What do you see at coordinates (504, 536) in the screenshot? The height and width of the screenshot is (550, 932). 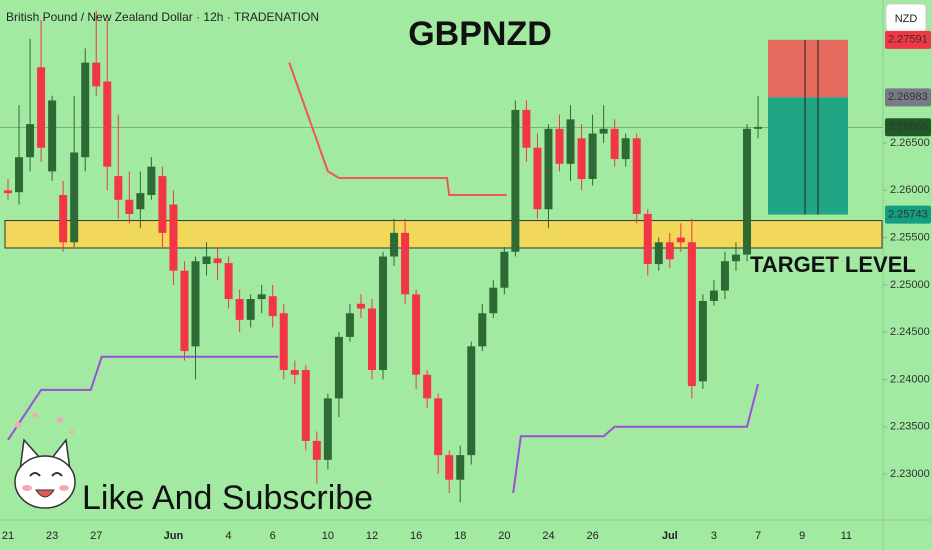 I see `x-tick-label: 20` at bounding box center [504, 536].